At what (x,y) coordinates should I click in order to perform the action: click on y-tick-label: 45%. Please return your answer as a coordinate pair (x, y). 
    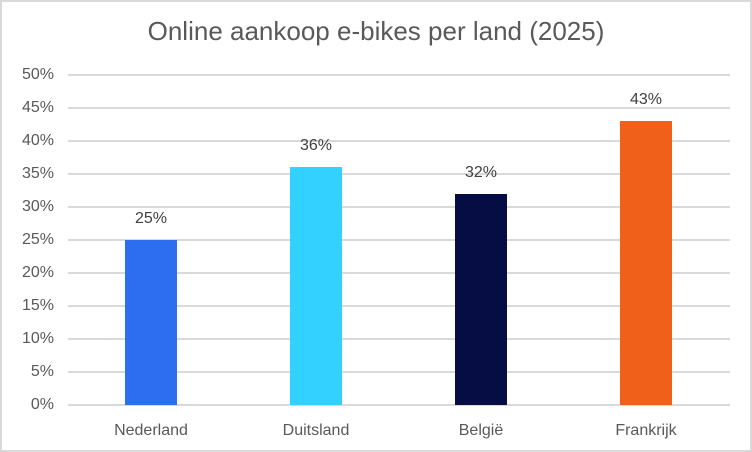
    Looking at the image, I should click on (37, 107).